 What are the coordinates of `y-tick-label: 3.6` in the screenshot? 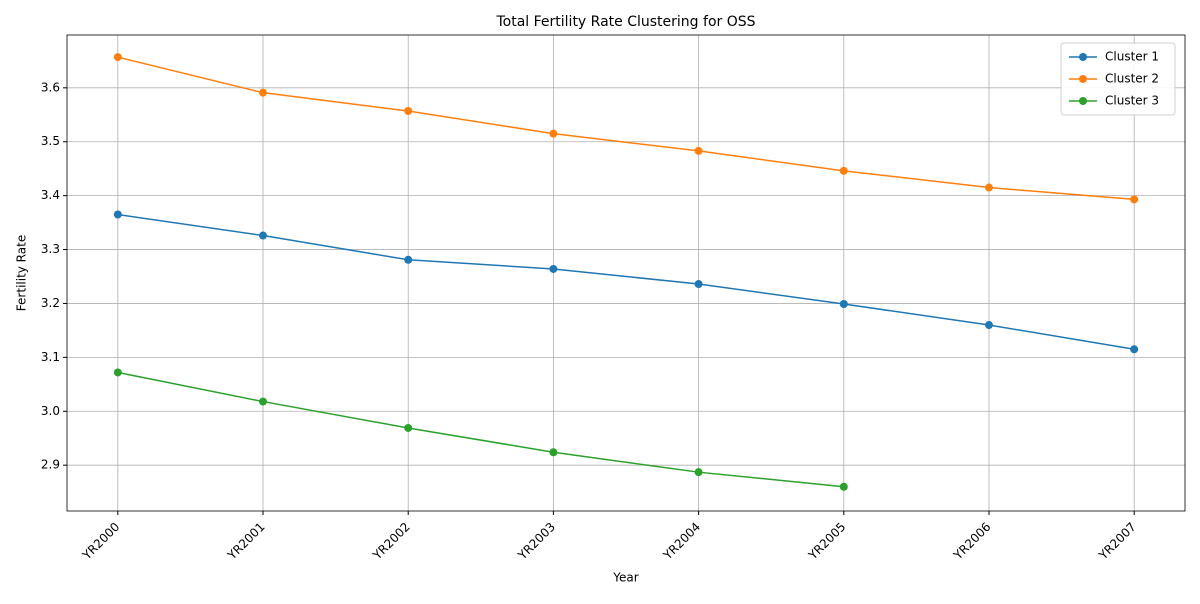 It's located at (50, 87).